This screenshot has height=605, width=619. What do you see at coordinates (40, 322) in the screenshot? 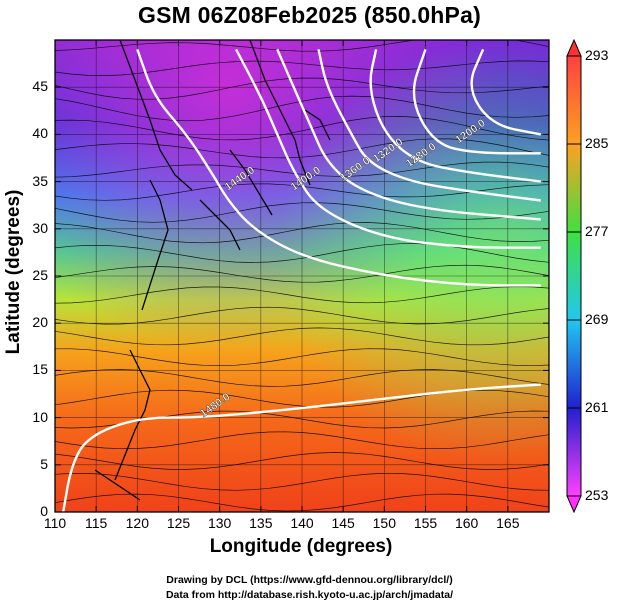
I see `y-tick-label: 20` at bounding box center [40, 322].